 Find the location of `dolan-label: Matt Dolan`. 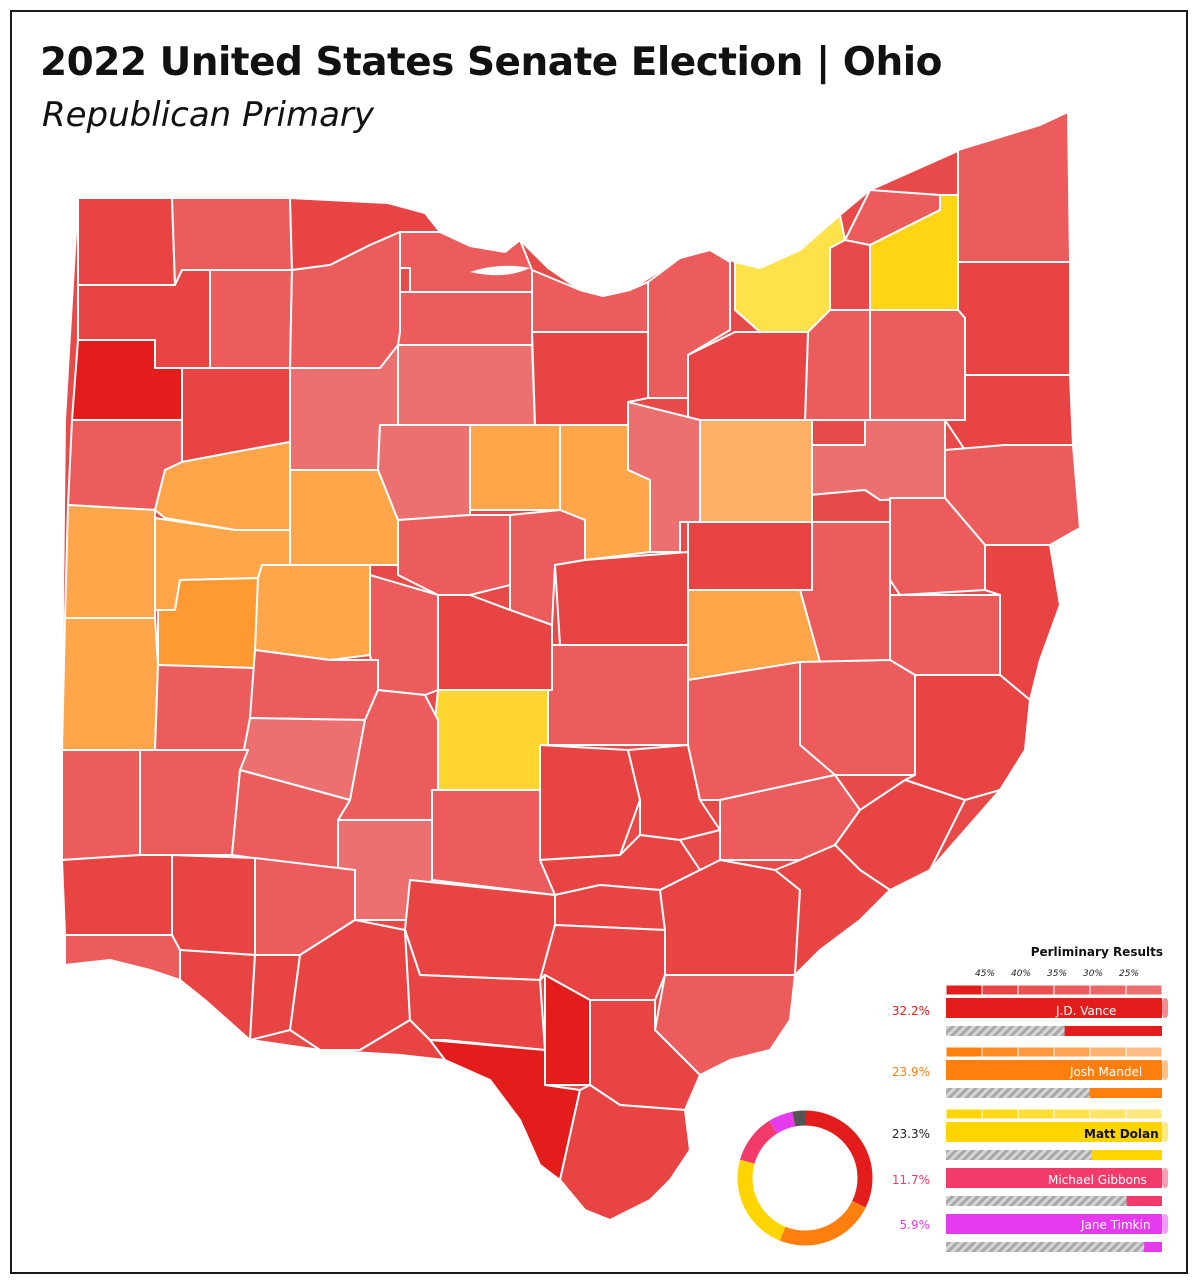

dolan-label: Matt Dolan is located at coordinates (1121, 1134).